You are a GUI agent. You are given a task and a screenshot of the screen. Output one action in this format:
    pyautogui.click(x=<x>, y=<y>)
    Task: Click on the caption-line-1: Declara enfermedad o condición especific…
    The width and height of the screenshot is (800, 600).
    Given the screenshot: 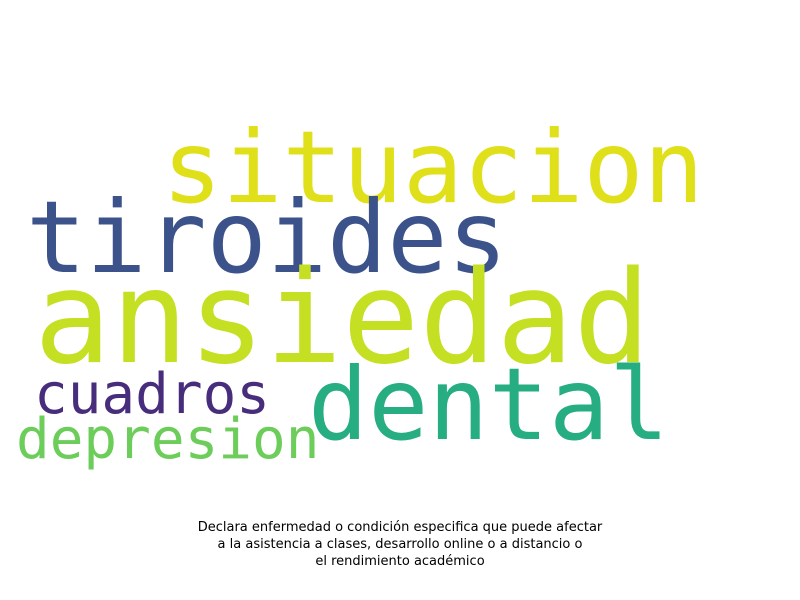 What is the action you would take?
    pyautogui.click(x=400, y=527)
    